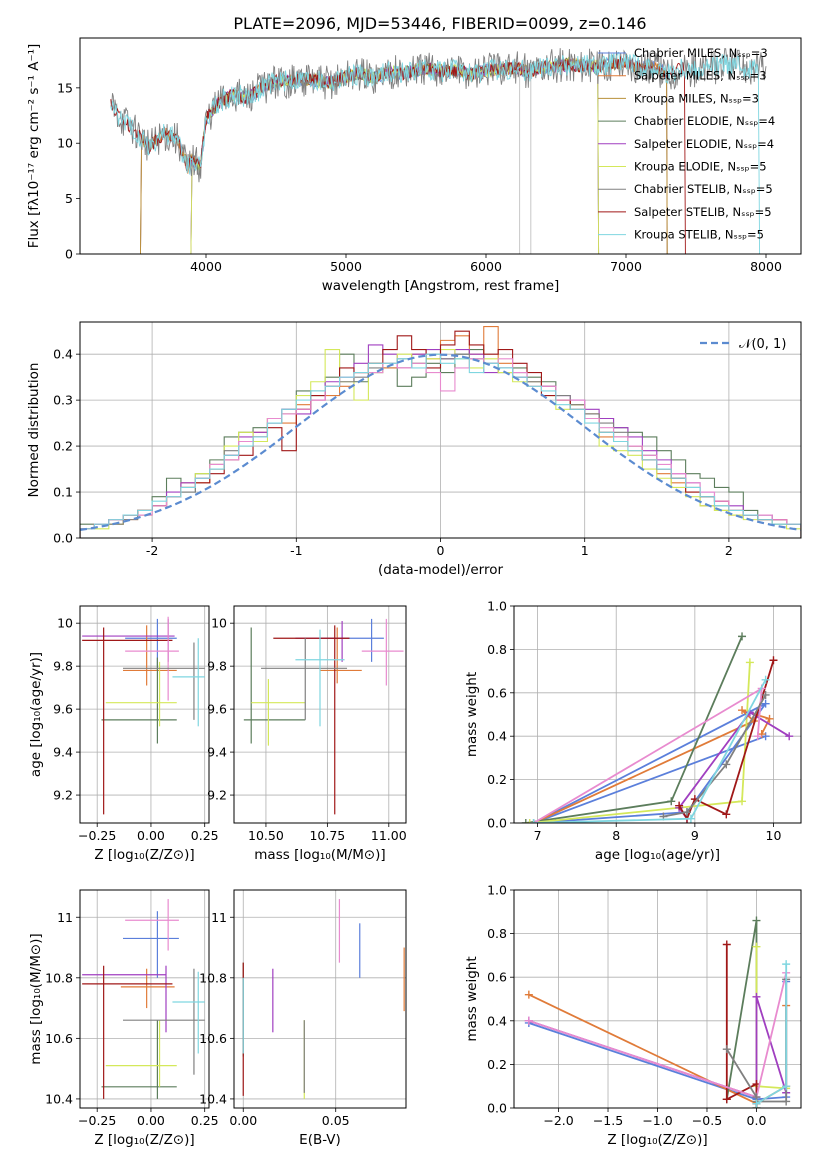  What do you see at coordinates (699, 235) in the screenshot?
I see `legend-label: Kroupa STELIB, Nₛₛₚ=5` at bounding box center [699, 235].